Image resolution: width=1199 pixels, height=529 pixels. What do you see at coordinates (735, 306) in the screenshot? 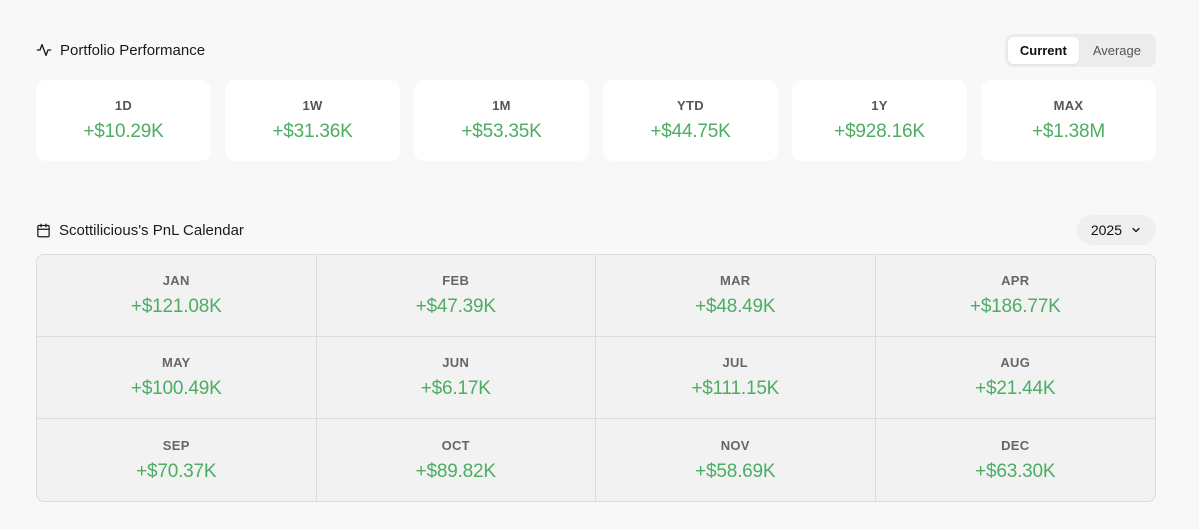
I see `month-value: +$48.49K` at bounding box center [735, 306].